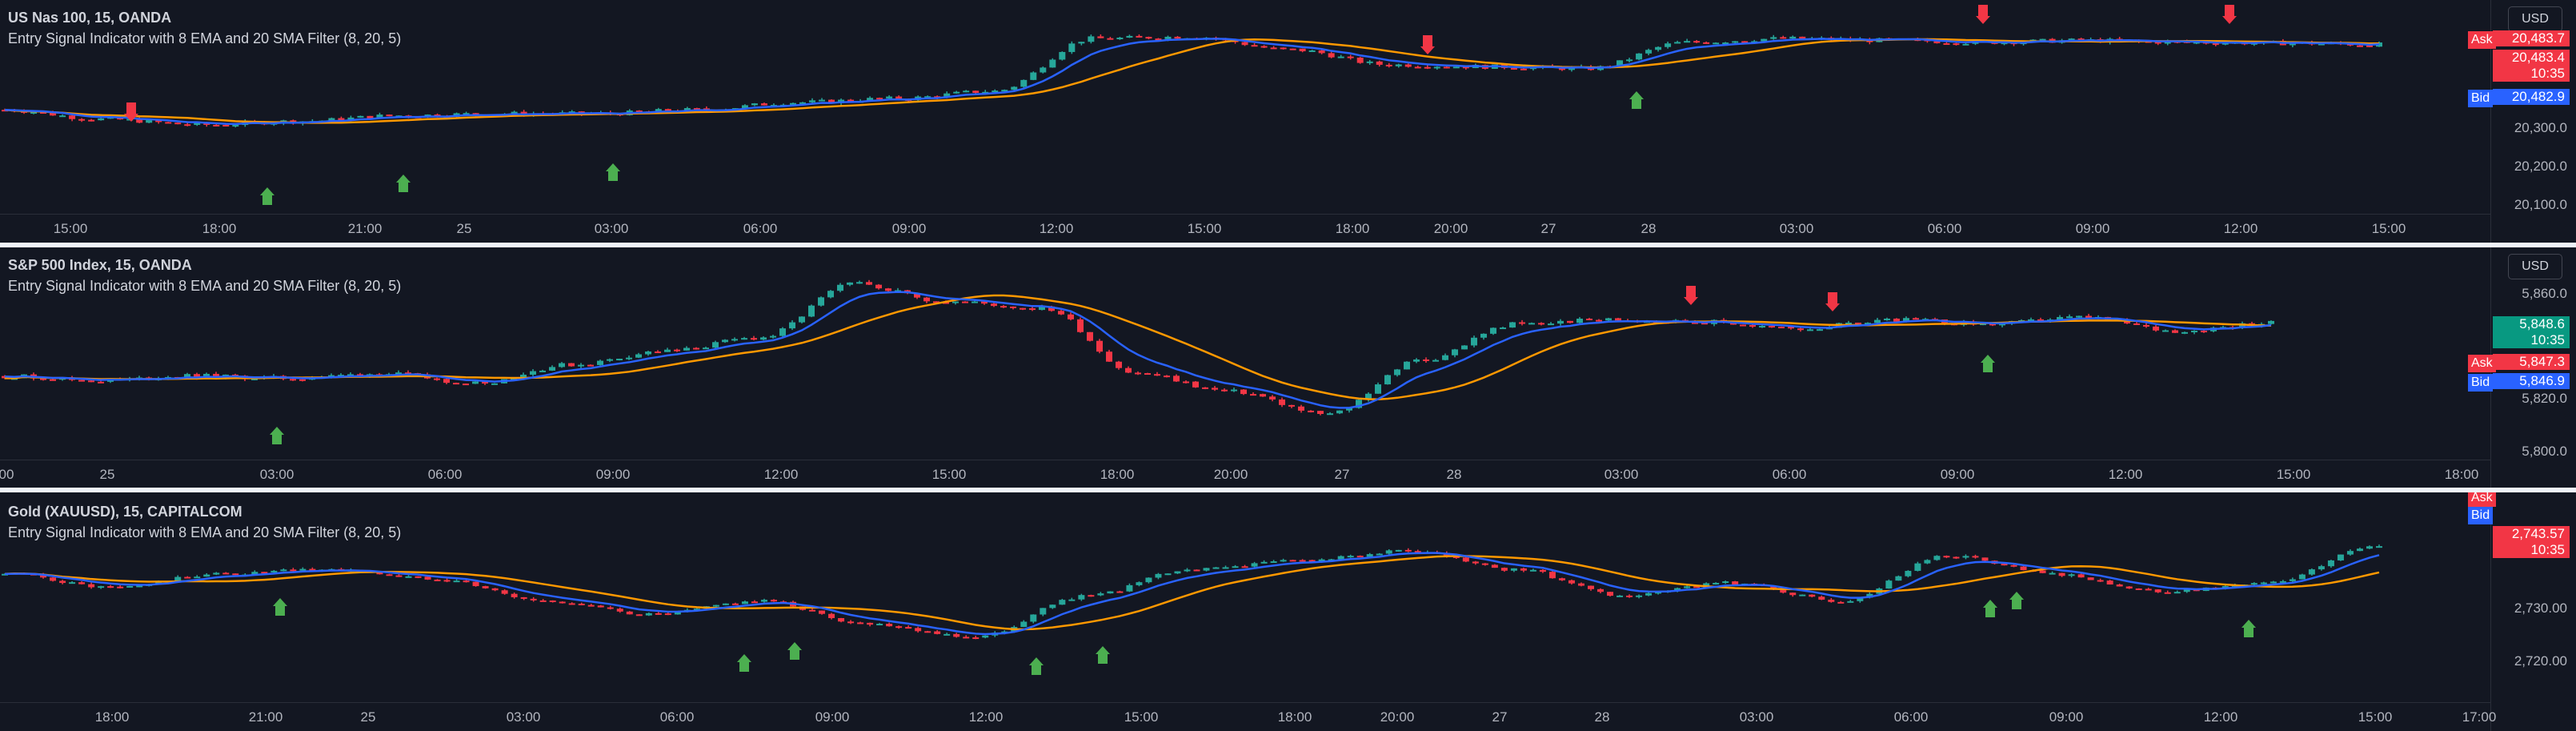 The width and height of the screenshot is (2576, 731). I want to click on time-tick: 25, so click(107, 474).